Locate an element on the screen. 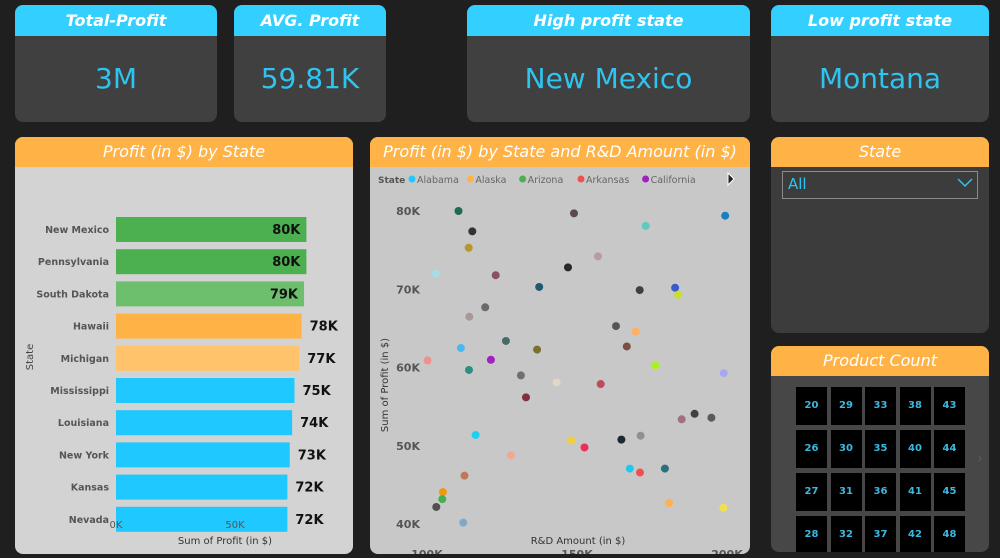 This screenshot has height=558, width=1000. product-count-cell: 28 is located at coordinates (811, 534).